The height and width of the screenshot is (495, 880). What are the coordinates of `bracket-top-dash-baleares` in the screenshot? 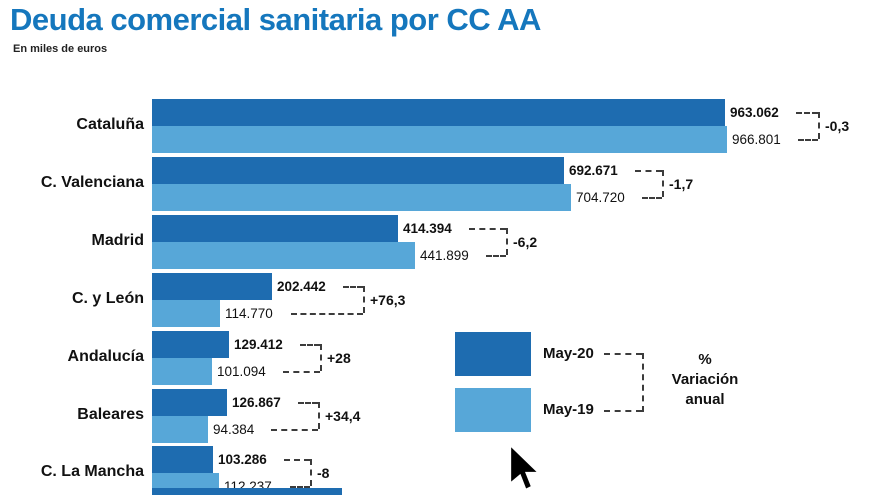 It's located at (308, 403).